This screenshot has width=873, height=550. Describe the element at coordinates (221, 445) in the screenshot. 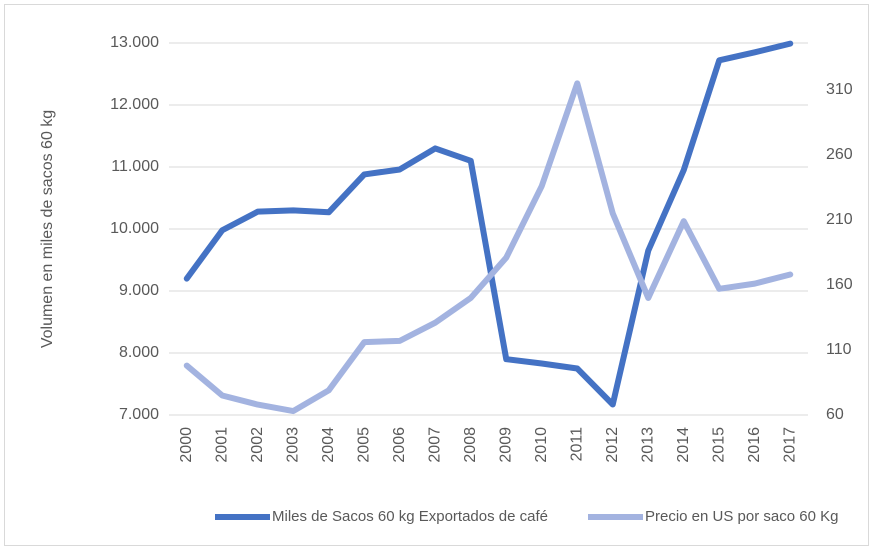

I see `x-tick-label: 2001` at that location.